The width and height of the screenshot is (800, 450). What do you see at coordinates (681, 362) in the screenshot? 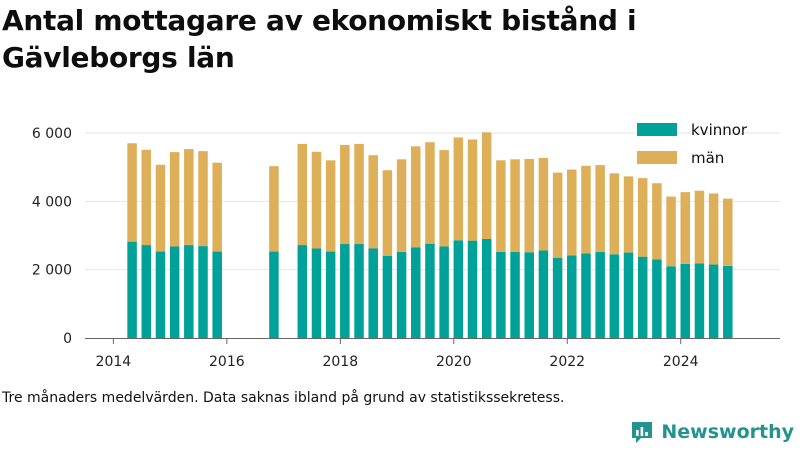
I see `x-tick-label: 2024` at bounding box center [681, 362].